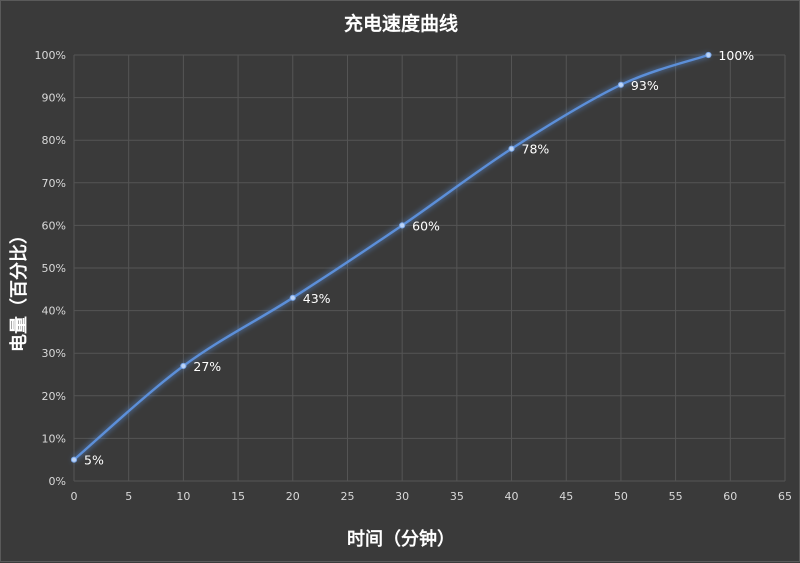  What do you see at coordinates (645, 85) in the screenshot?
I see `data-label: 93%` at bounding box center [645, 85].